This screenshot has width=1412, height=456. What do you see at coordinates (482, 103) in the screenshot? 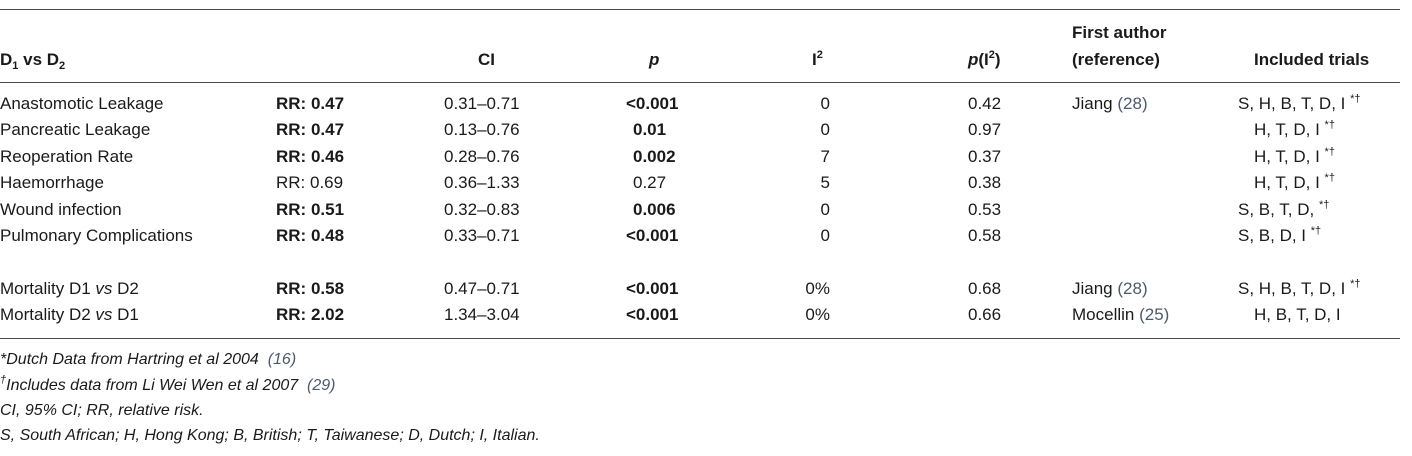
I see `row-ci: 0.31–0.71` at bounding box center [482, 103].